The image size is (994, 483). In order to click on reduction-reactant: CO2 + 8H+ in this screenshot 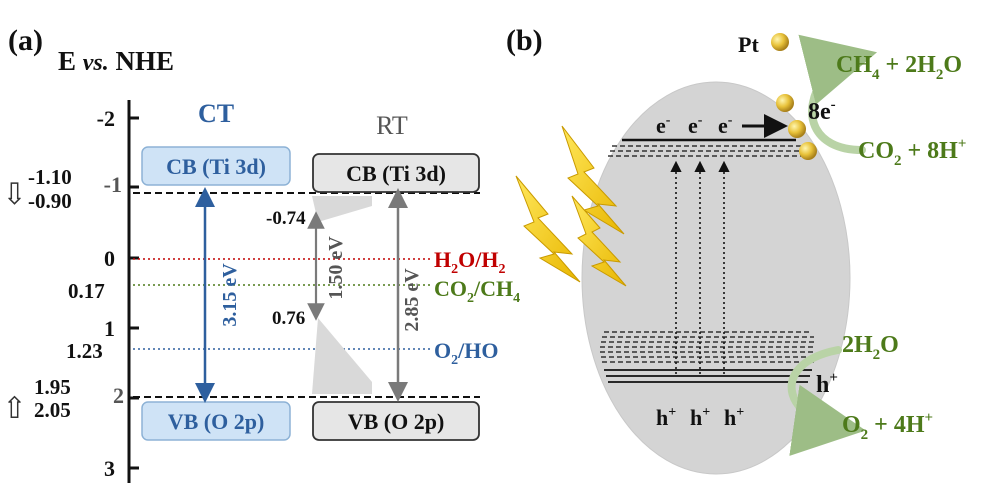, I will do `click(912, 152)`.